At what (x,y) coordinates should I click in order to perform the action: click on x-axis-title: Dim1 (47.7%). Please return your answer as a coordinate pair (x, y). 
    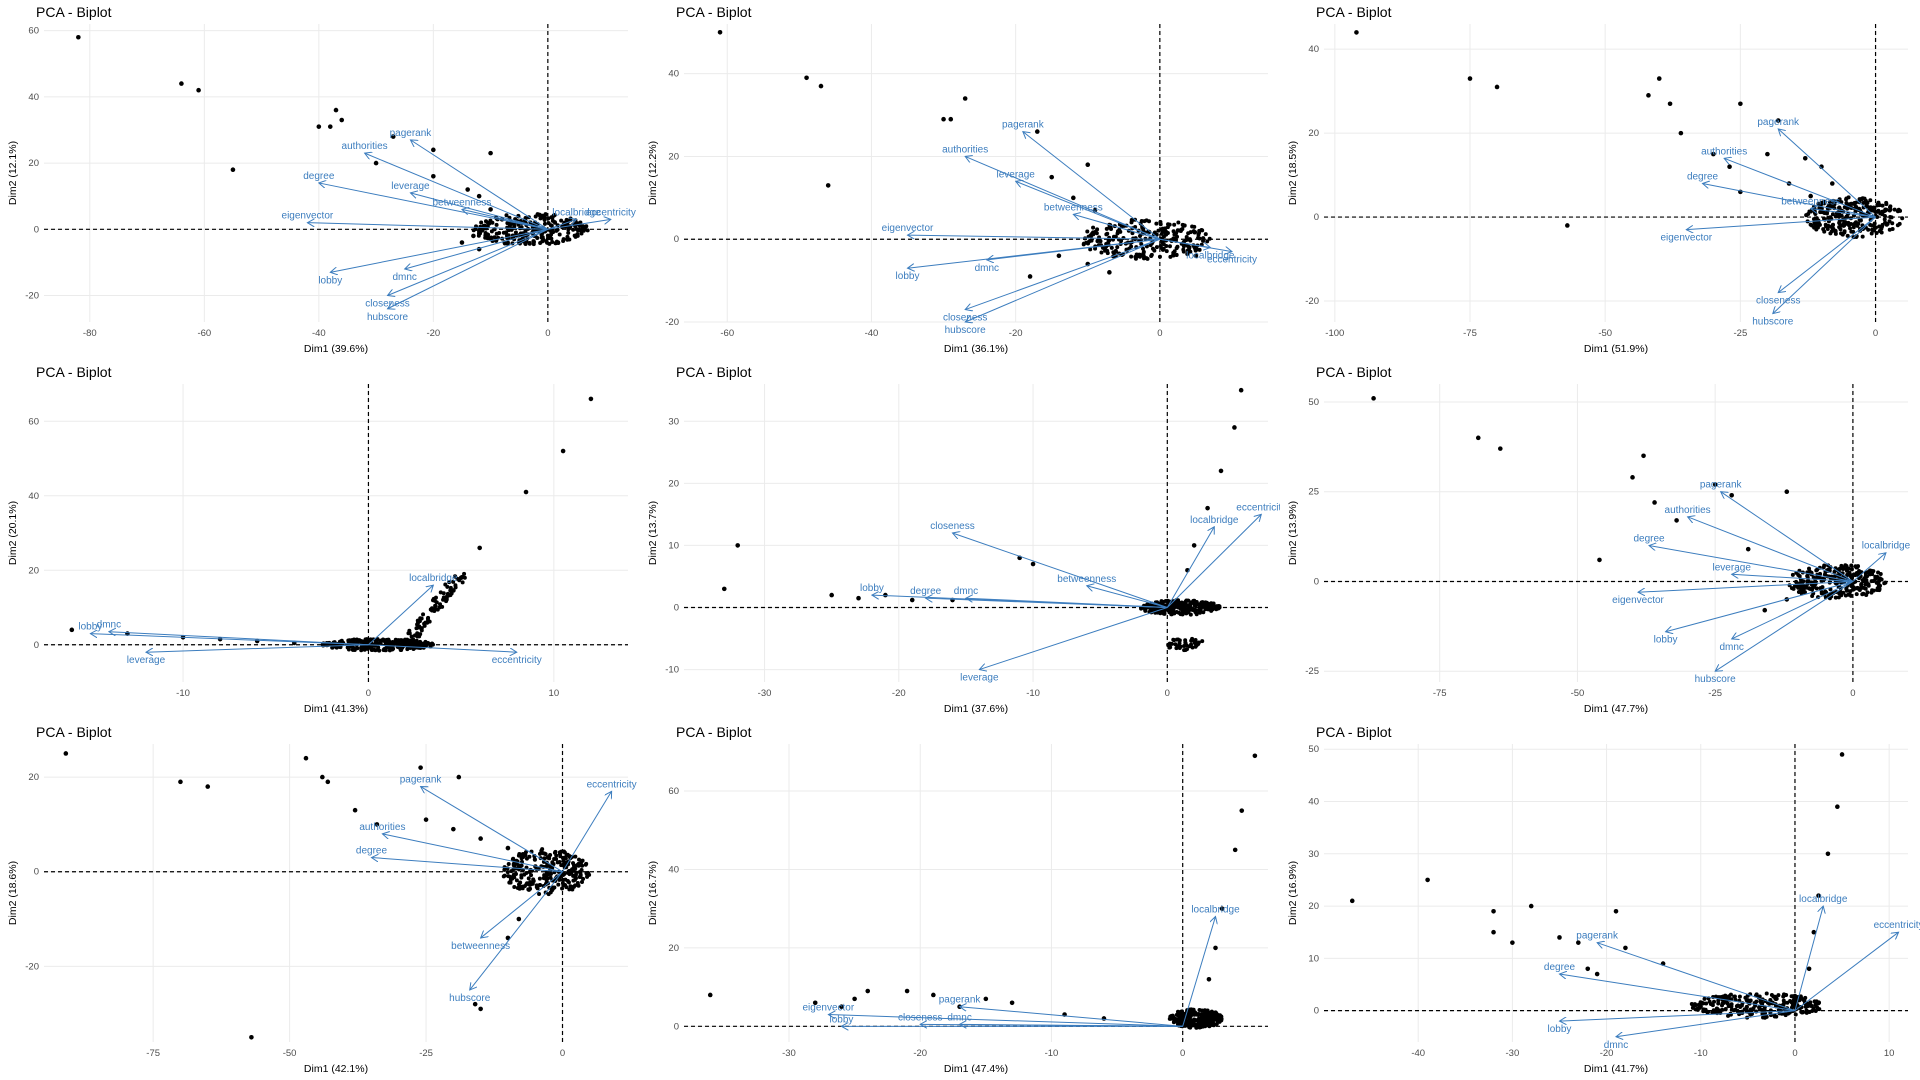
    Looking at the image, I should click on (1616, 709).